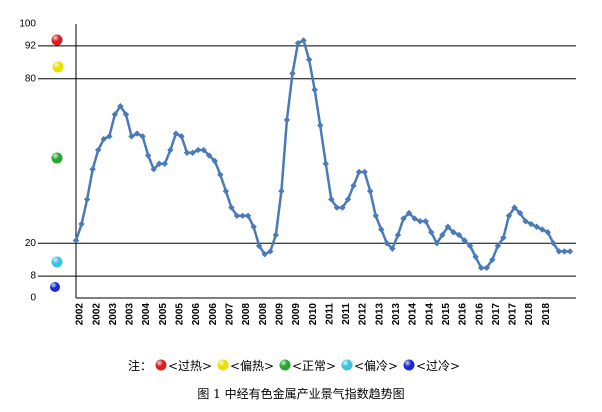 This screenshot has width=602, height=412. I want to click on legend-label: <过热>, so click(190, 366).